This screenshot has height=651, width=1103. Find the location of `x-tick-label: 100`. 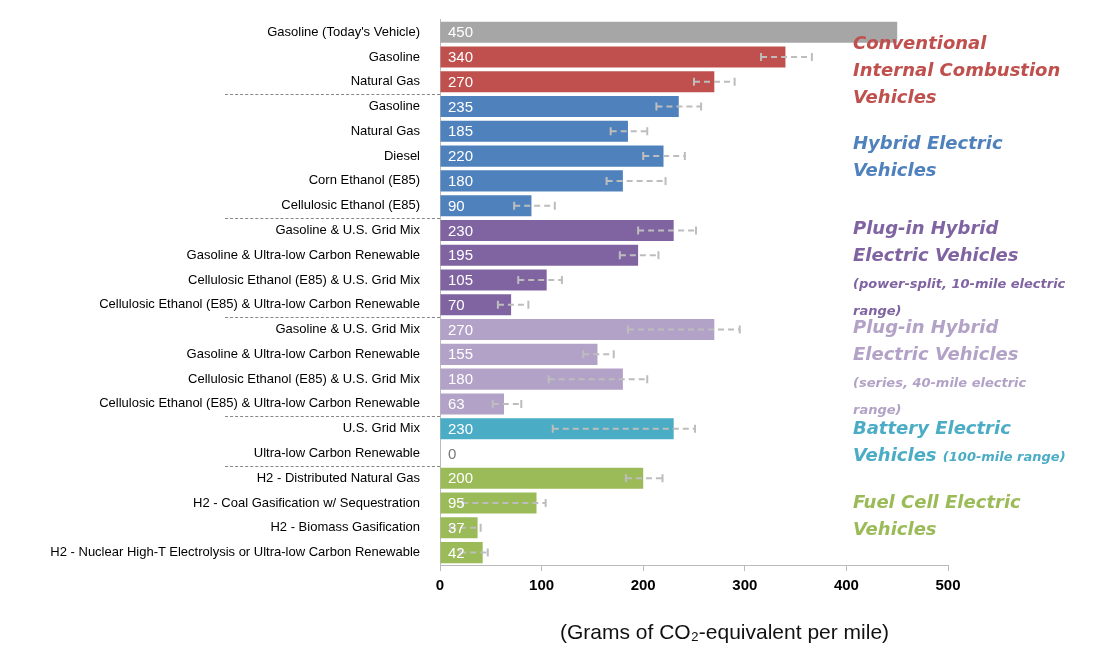

x-tick-label: 100 is located at coordinates (542, 585).